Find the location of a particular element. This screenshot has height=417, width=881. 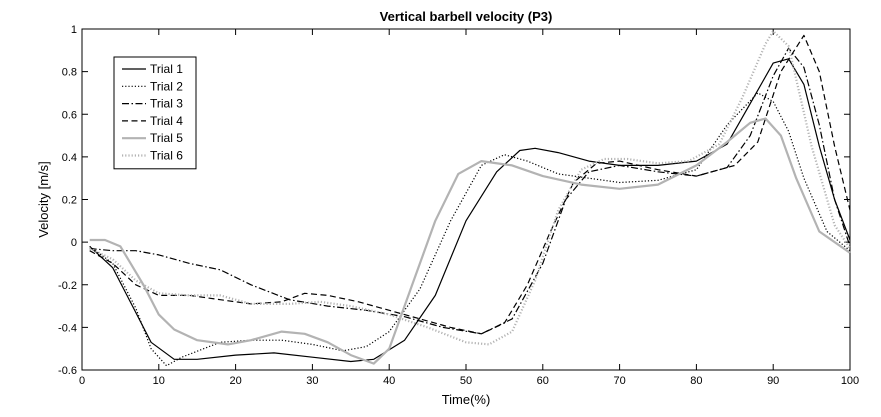

y-axis-label: Velocity [m/s] is located at coordinates (43, 199).